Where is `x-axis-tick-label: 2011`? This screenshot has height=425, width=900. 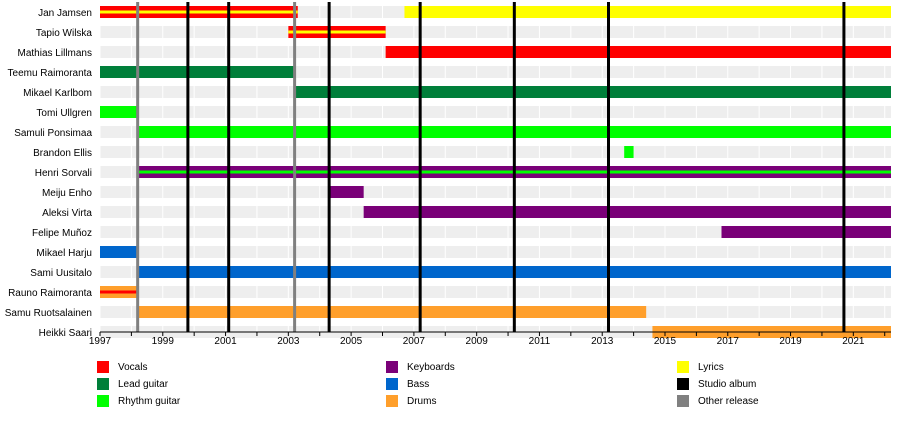 x-axis-tick-label: 2011 is located at coordinates (540, 341).